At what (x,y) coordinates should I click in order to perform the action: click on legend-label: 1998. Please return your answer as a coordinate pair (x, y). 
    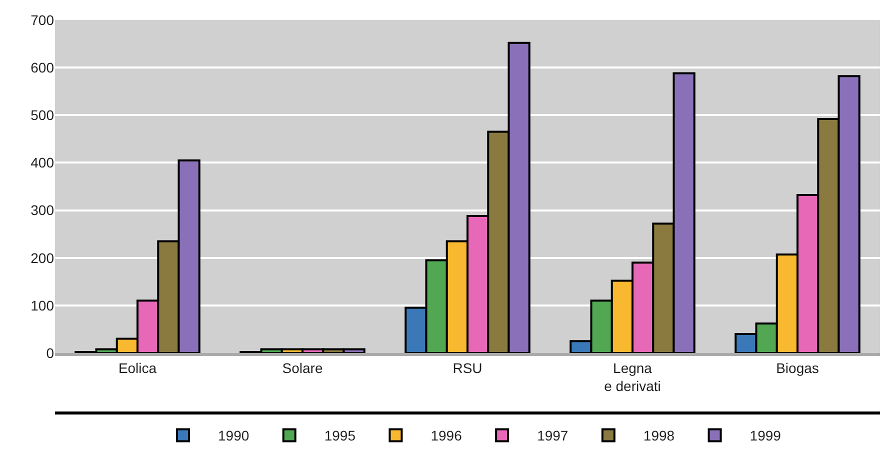
    Looking at the image, I should click on (659, 436).